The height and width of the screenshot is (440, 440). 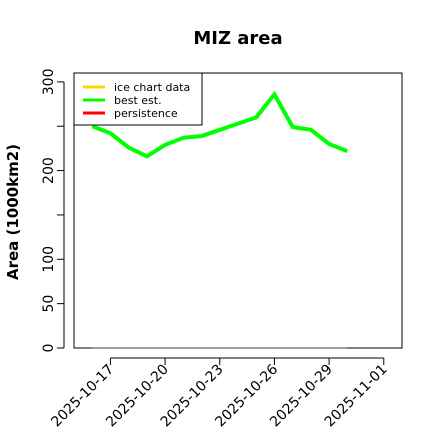 What do you see at coordinates (237, 38) in the screenshot?
I see `chart-title: MIZ area` at bounding box center [237, 38].